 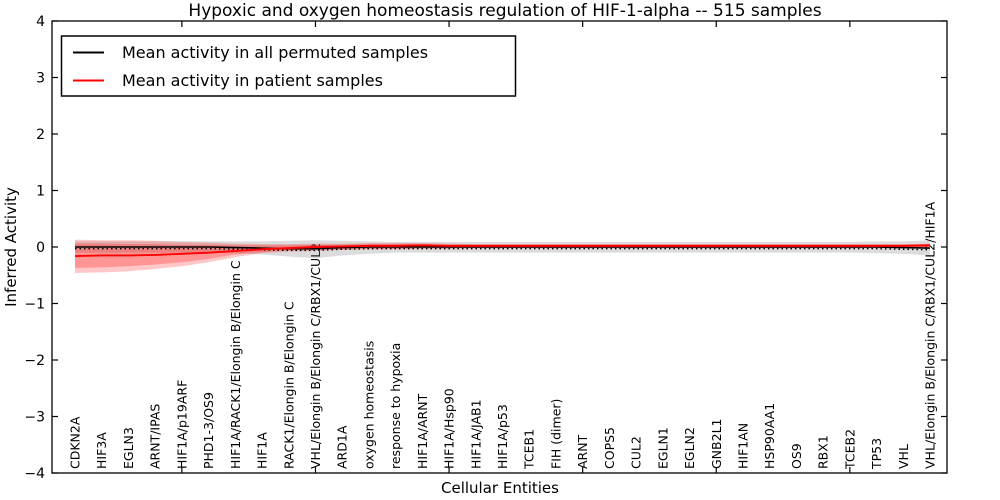 I want to click on x-category-label: HIF1A/Hsp90, so click(x=449, y=428).